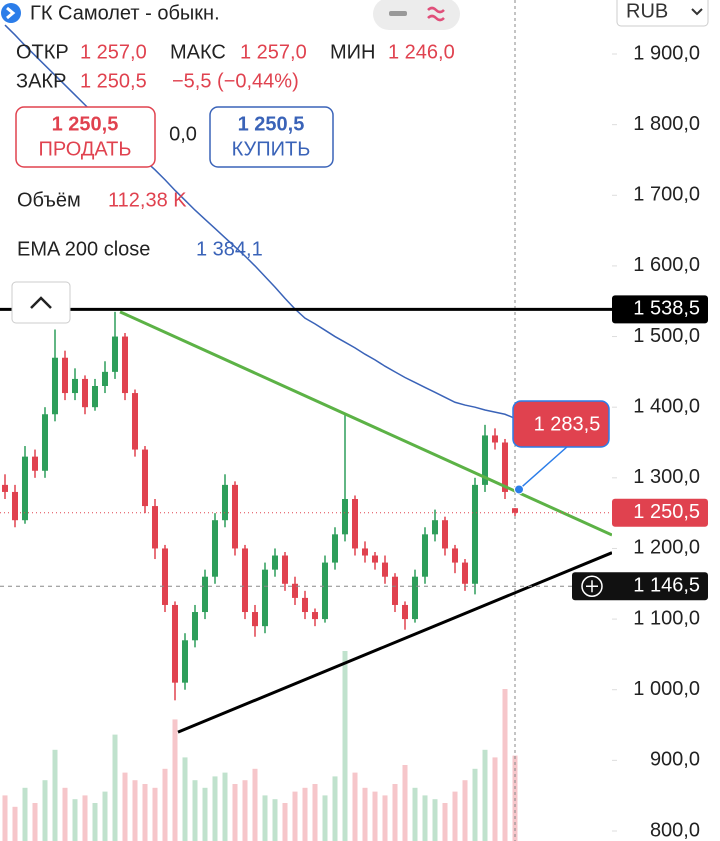 The width and height of the screenshot is (720, 841). I want to click on buy-price: 1 250,5, so click(271, 124).